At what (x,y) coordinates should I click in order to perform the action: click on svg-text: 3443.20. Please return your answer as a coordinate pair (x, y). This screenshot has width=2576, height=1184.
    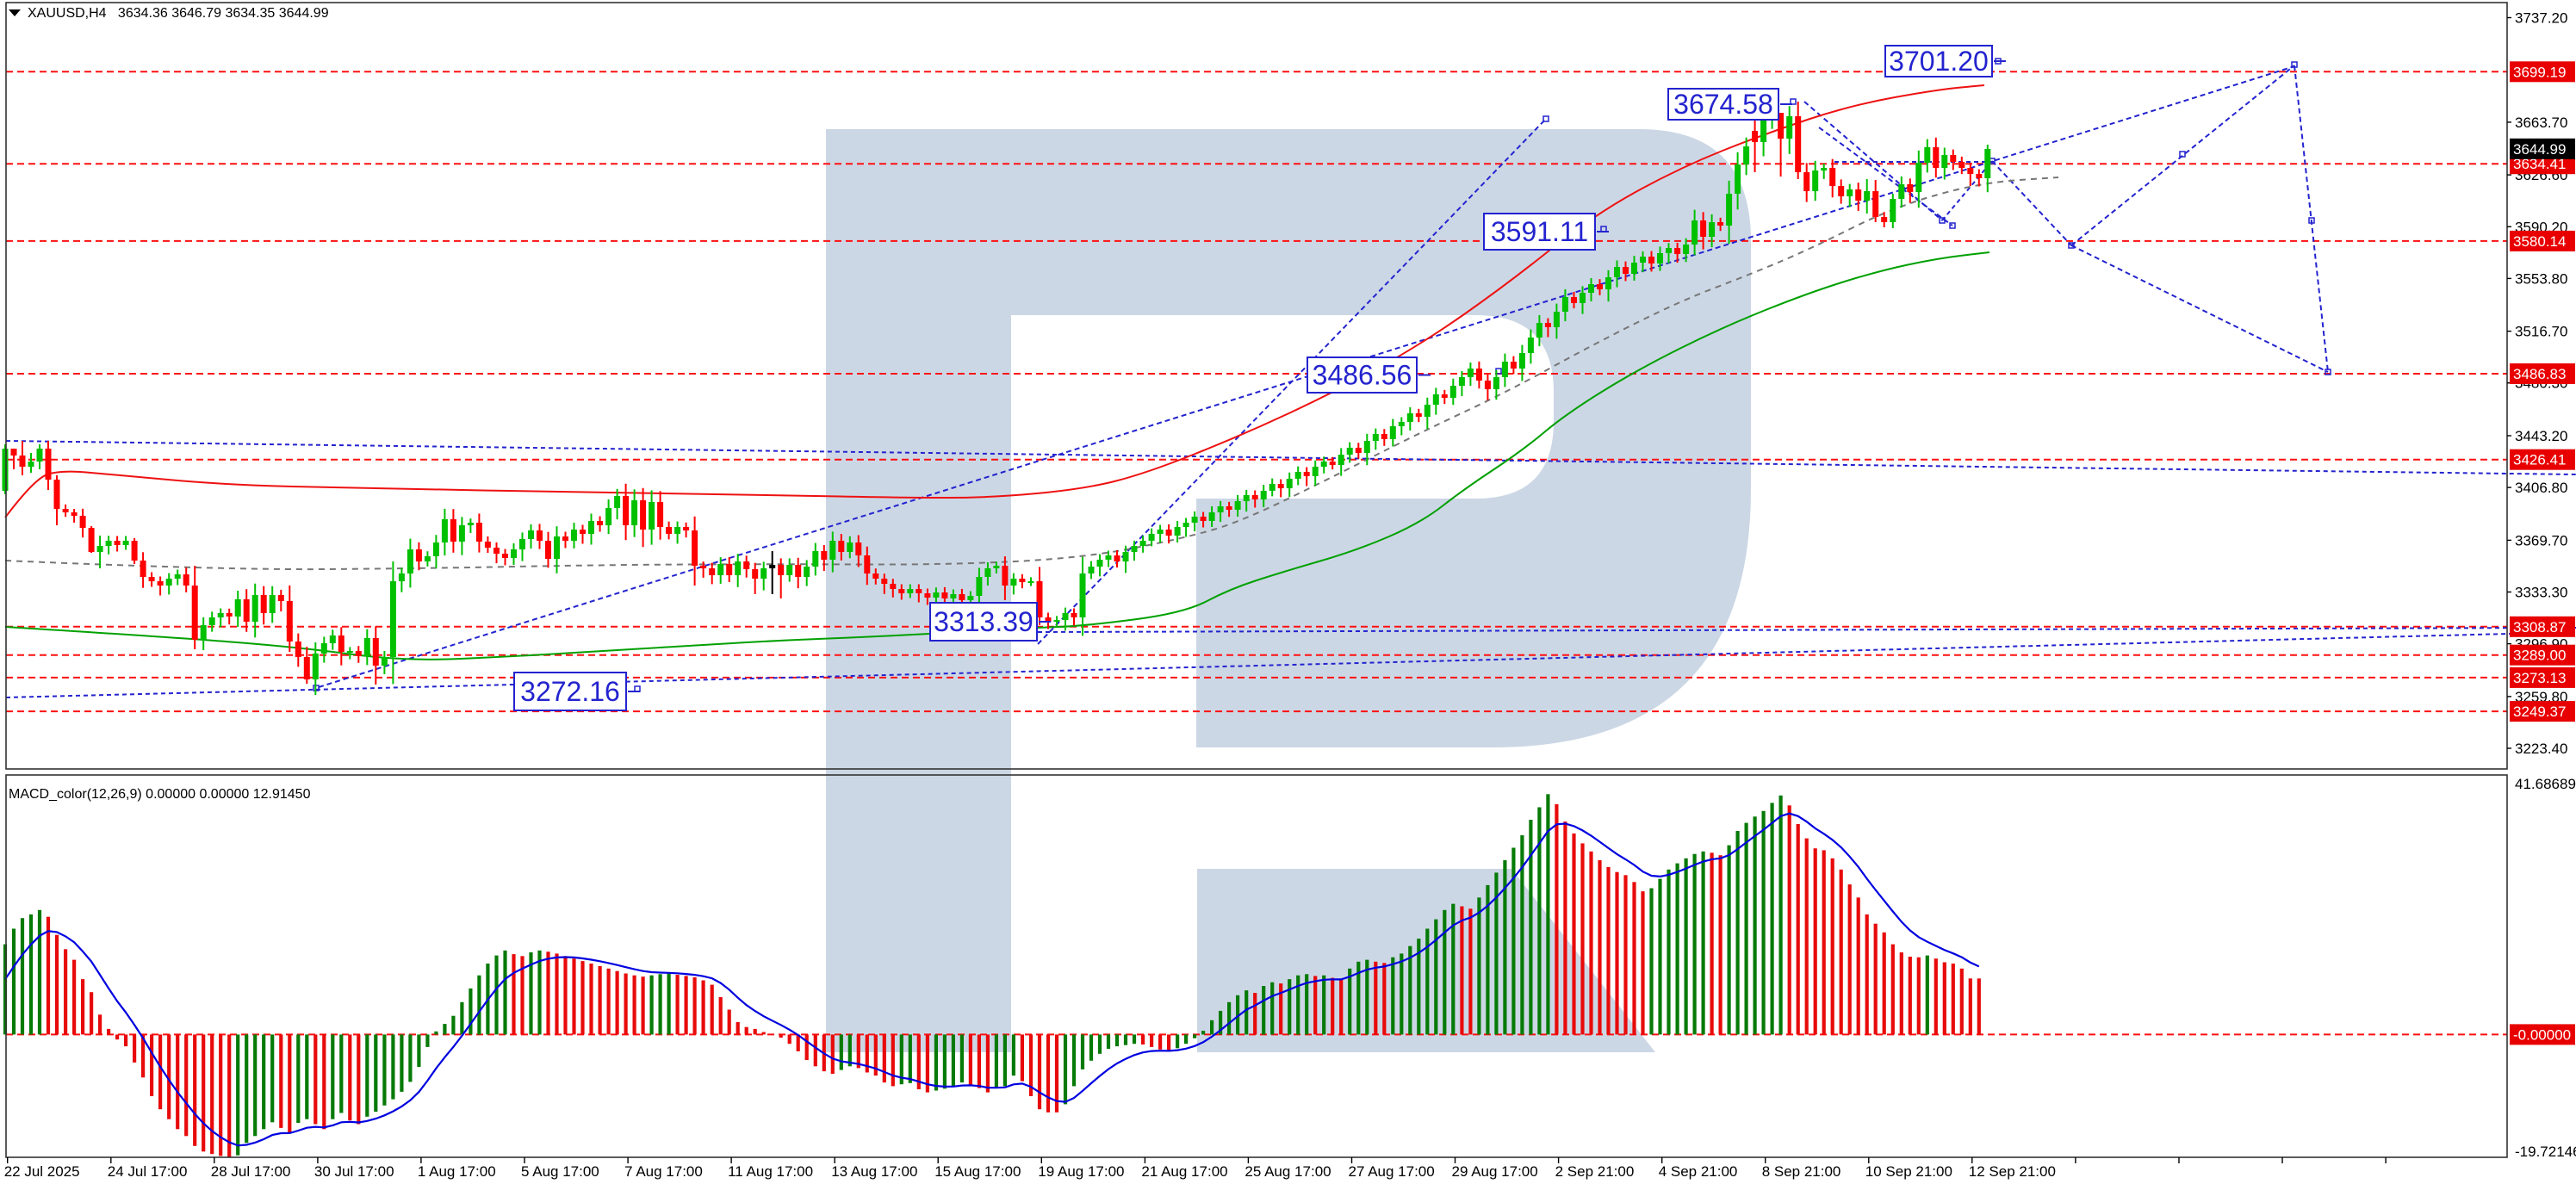
    Looking at the image, I should click on (2541, 436).